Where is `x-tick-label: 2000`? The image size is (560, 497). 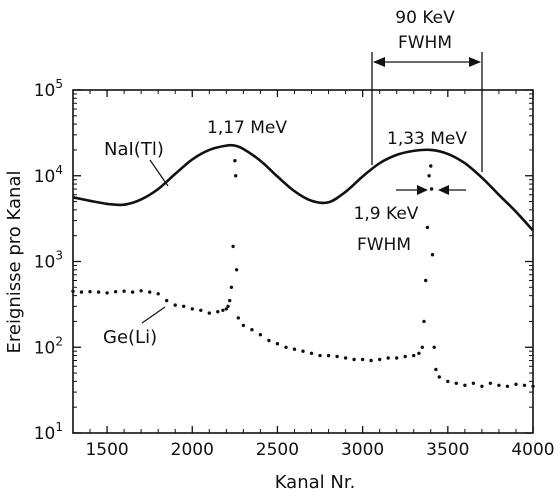 x-tick-label: 2000 is located at coordinates (192, 450).